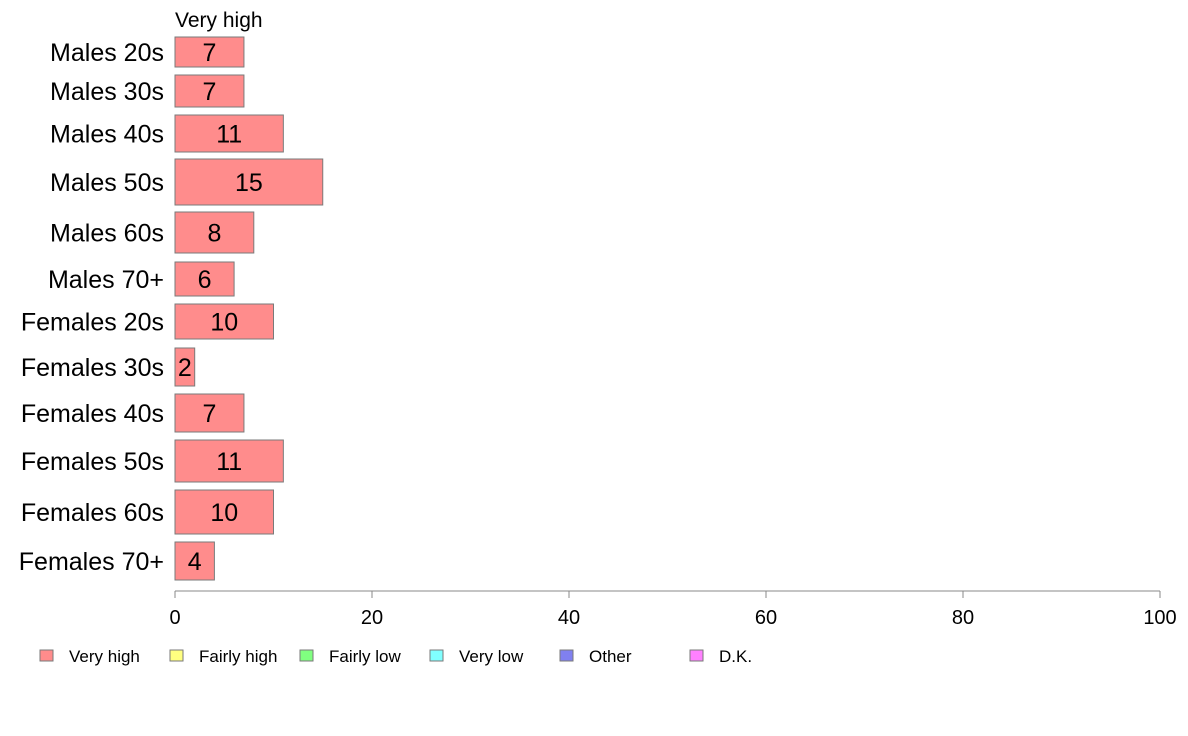 Image resolution: width=1188 pixels, height=736 pixels. I want to click on legend-label: Very high, so click(104, 656).